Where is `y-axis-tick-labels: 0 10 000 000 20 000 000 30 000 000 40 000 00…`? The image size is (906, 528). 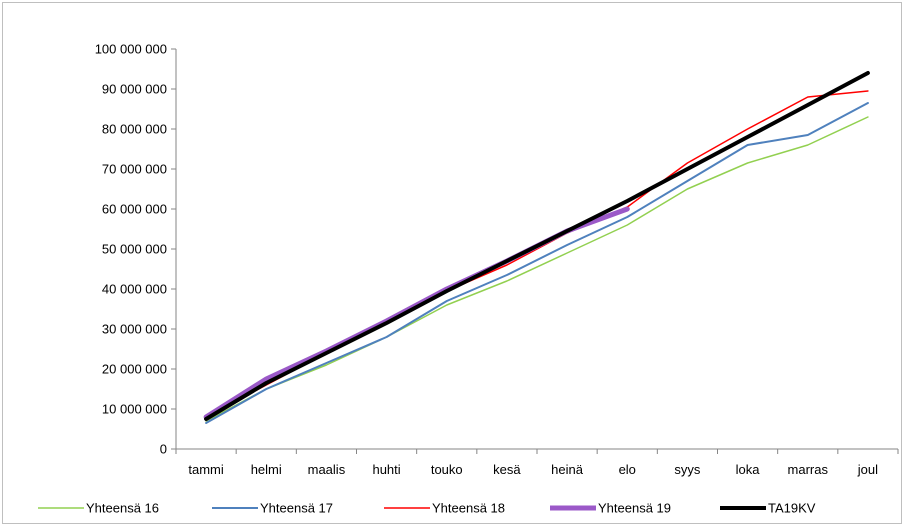
y-axis-tick-labels: 0 10 000 000 20 000 000 30 000 000 40 000 00… is located at coordinates (131, 249).